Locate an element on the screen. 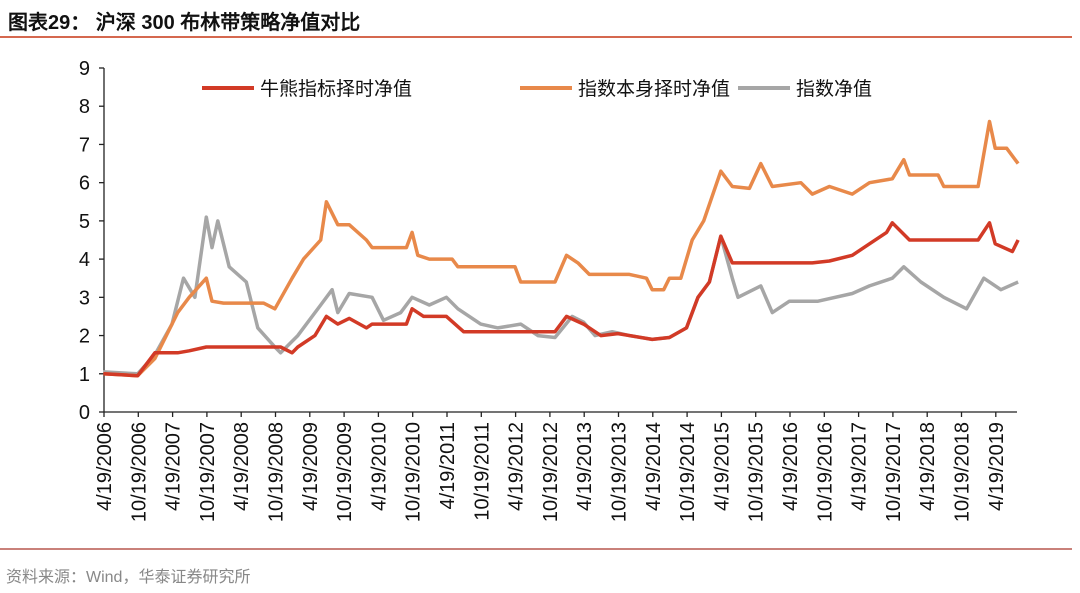  x-tick-label: 10/19/2015 is located at coordinates (757, 472).